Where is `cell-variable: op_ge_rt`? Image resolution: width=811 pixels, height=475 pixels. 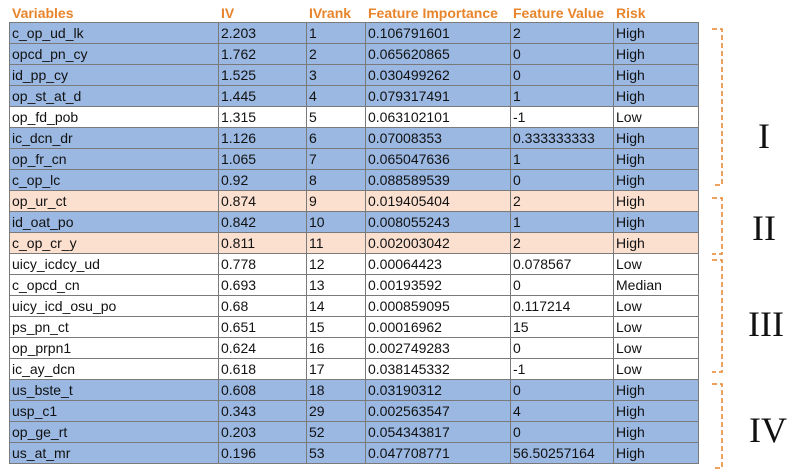
cell-variable: op_ge_rt is located at coordinates (114, 432).